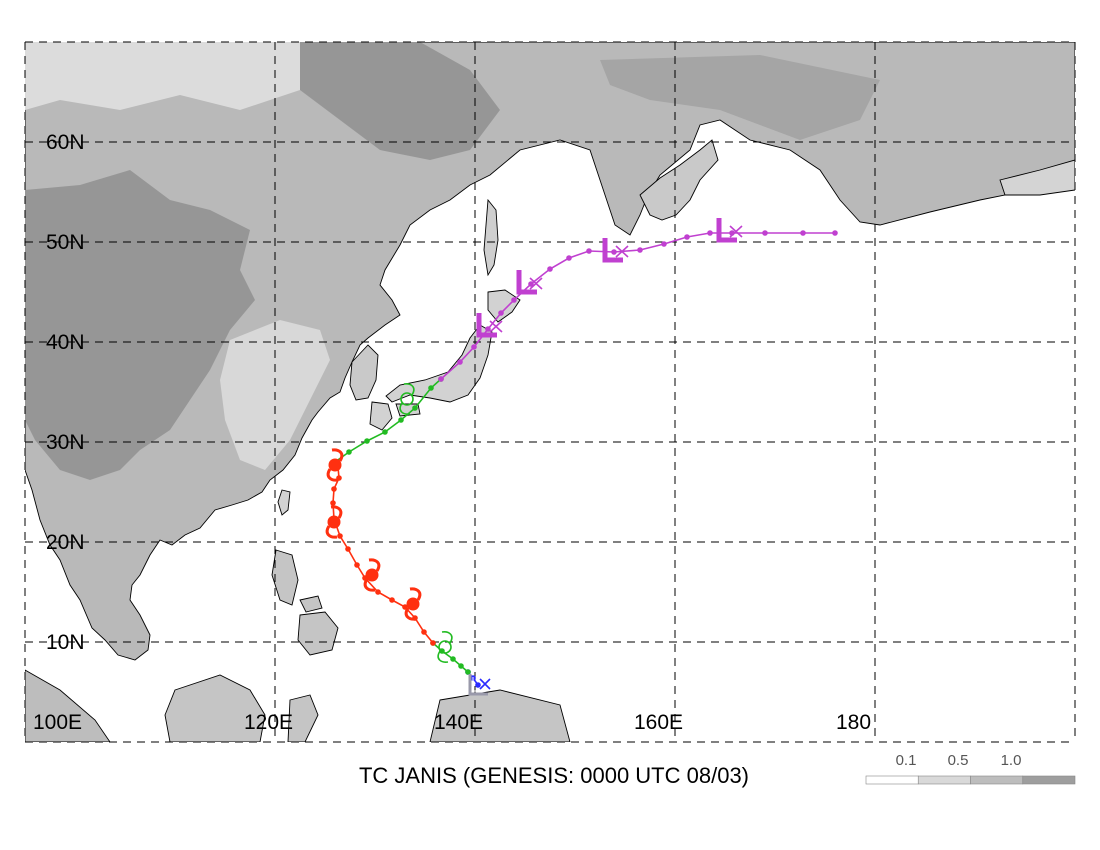 This screenshot has width=1100, height=850. Describe the element at coordinates (458, 722) in the screenshot. I see `lon-label-140e: 140E` at that location.